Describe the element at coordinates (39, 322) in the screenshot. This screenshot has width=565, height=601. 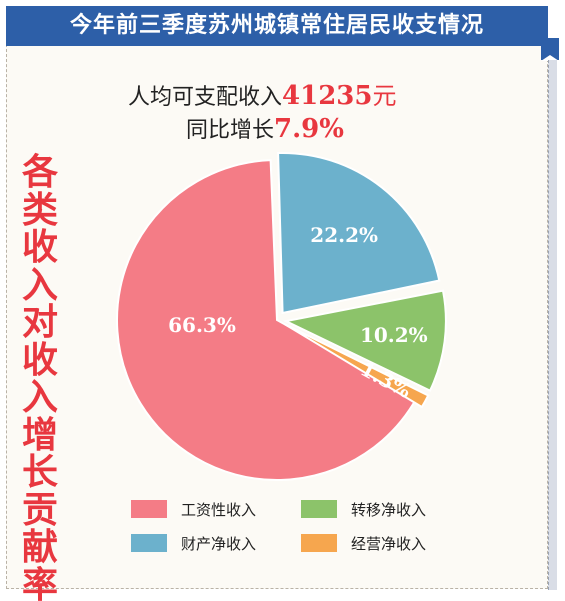
I see `vertical-title-char: 对` at that location.